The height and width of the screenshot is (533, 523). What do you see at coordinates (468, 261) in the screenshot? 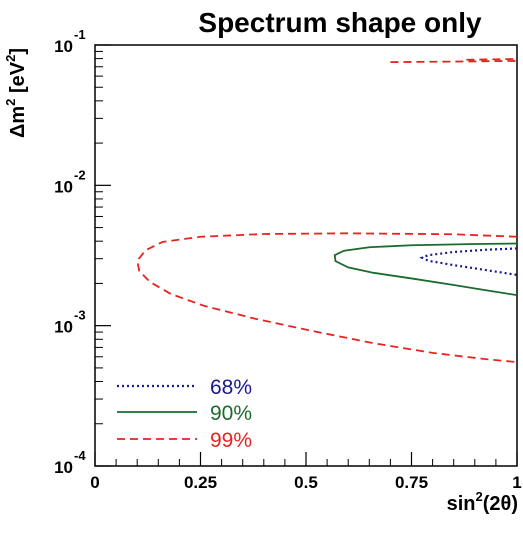
I see `contour-68pct` at bounding box center [468, 261].